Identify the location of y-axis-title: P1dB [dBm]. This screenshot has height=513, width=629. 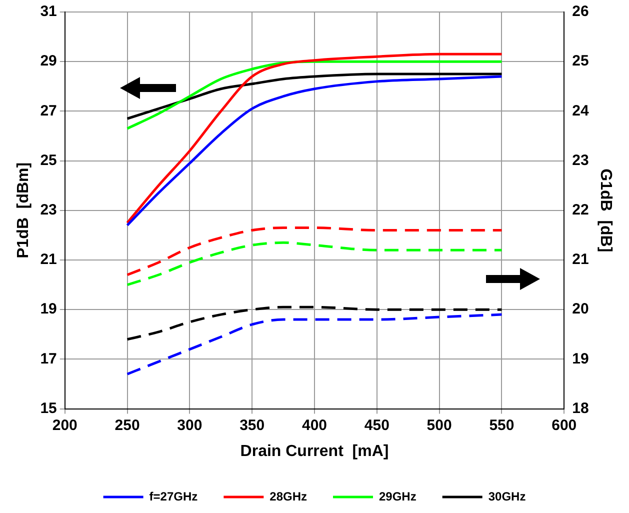
(23, 210).